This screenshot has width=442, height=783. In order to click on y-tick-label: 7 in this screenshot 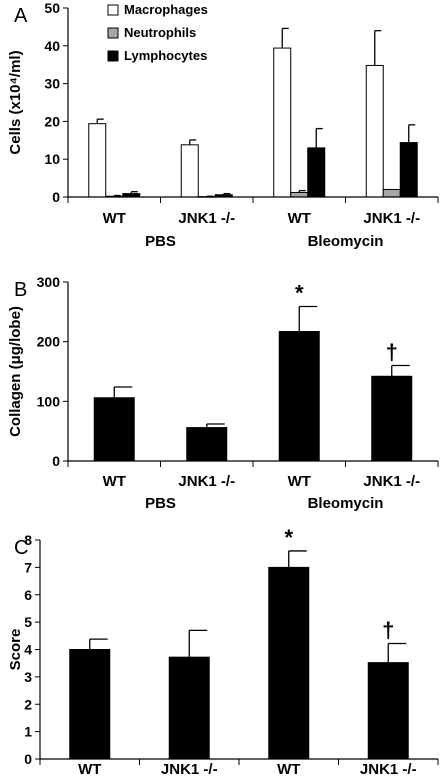, I will do `click(28, 567)`.